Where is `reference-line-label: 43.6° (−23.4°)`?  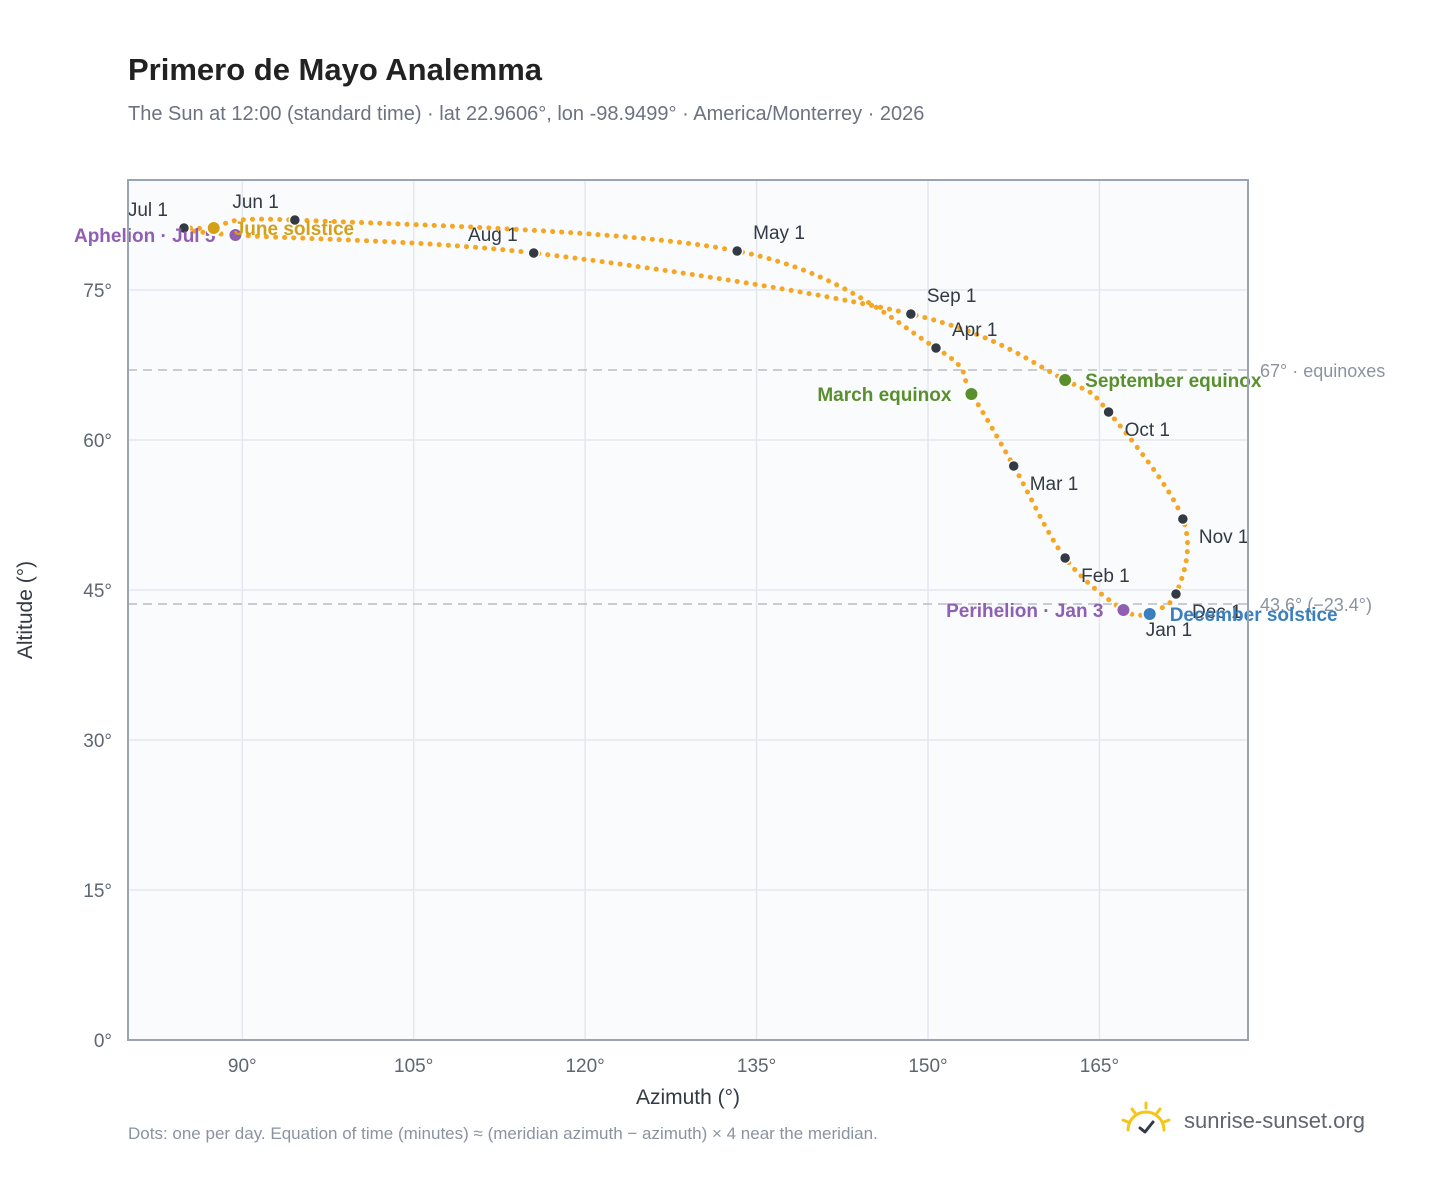 reference-line-label: 43.6° (−23.4°) is located at coordinates (1316, 605).